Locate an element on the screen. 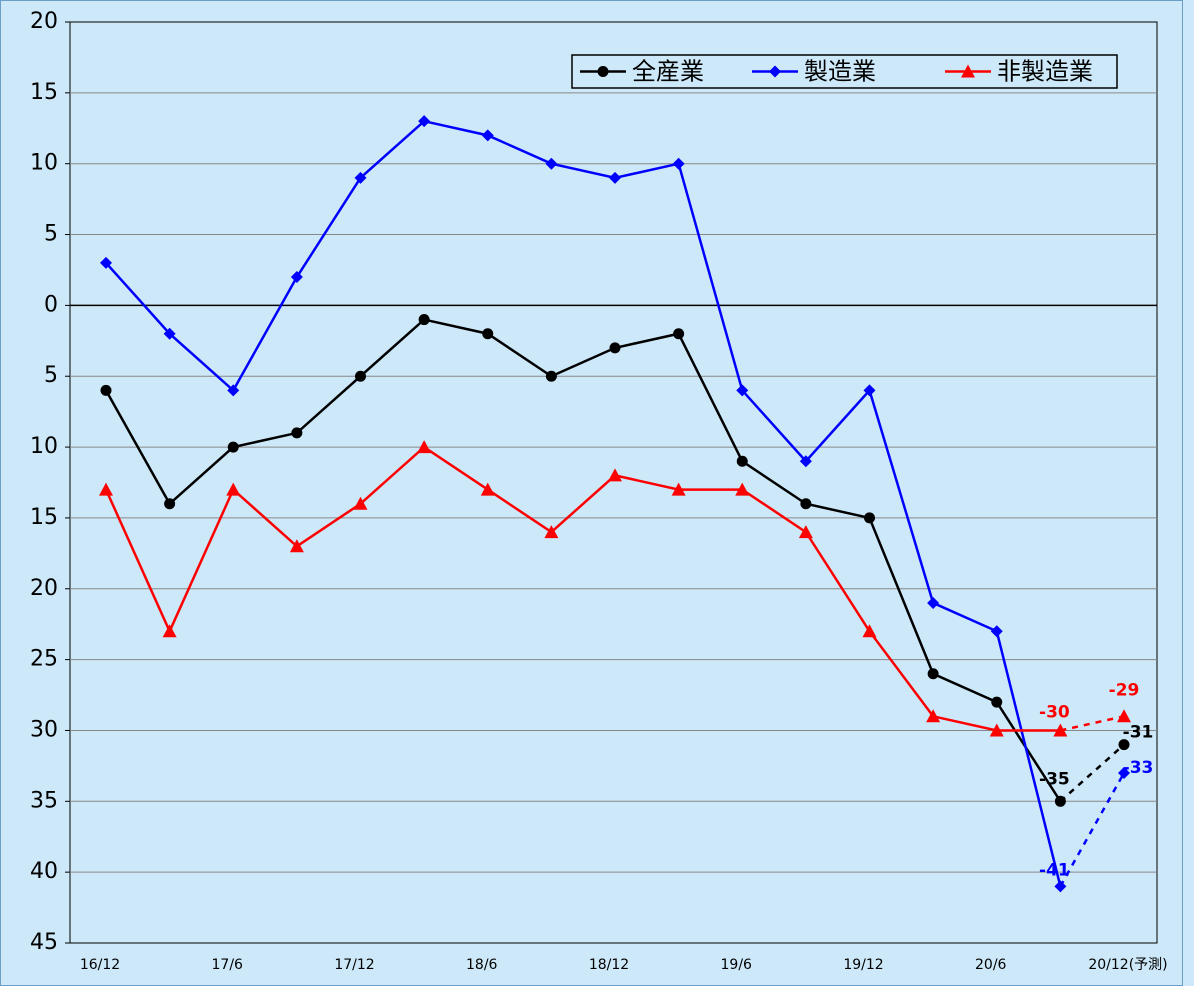 Image resolution: width=1194 pixels, height=986 pixels. data-label: -41 is located at coordinates (1054, 870).